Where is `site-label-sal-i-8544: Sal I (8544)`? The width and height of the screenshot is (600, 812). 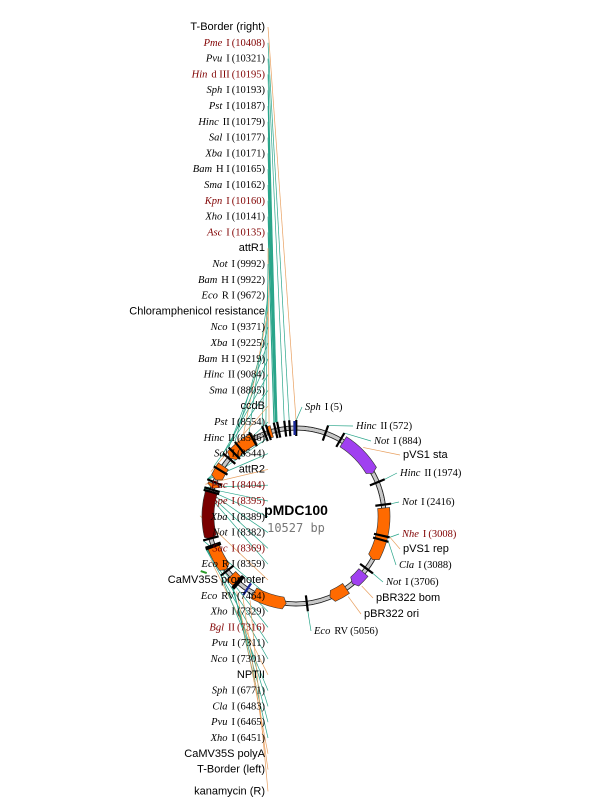
site-label-sal-i-8544: Sal I (8544) is located at coordinates (239, 454).